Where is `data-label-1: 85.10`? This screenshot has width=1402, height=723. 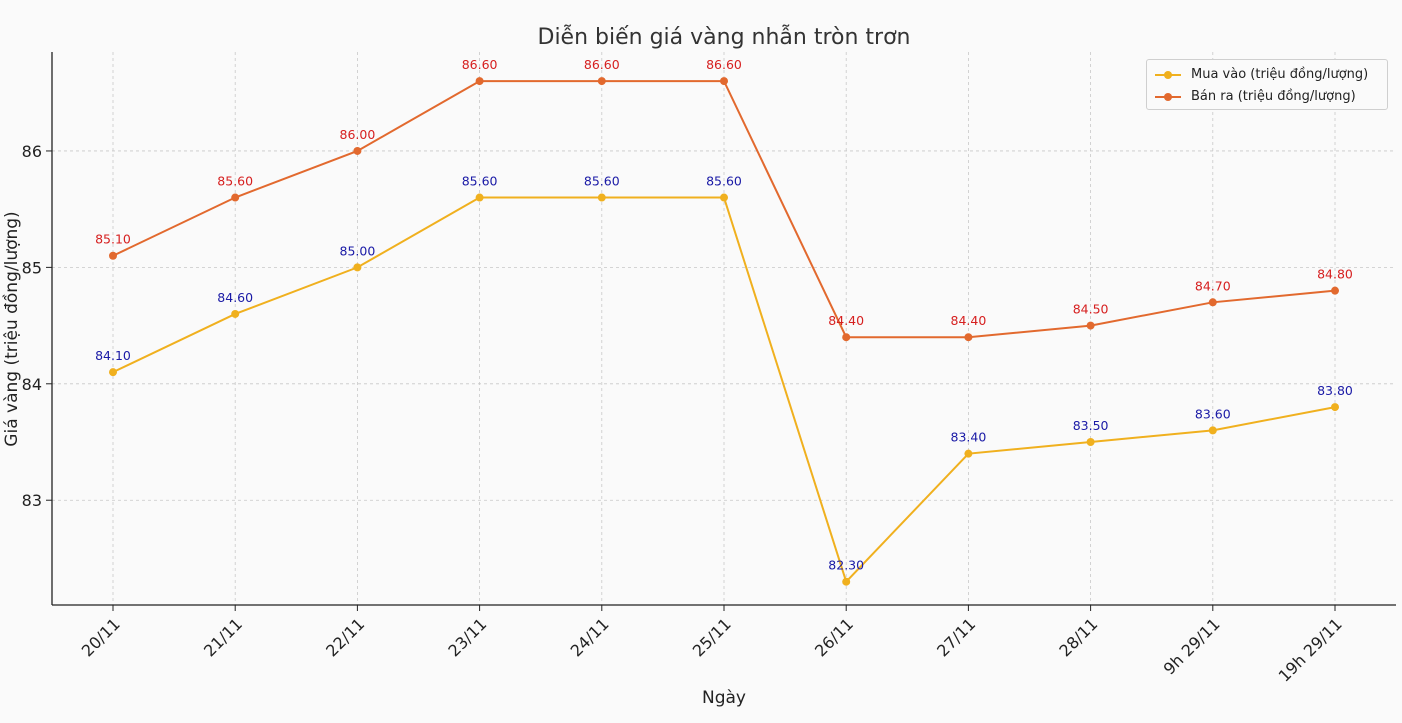 data-label-1: 85.10 is located at coordinates (113, 239).